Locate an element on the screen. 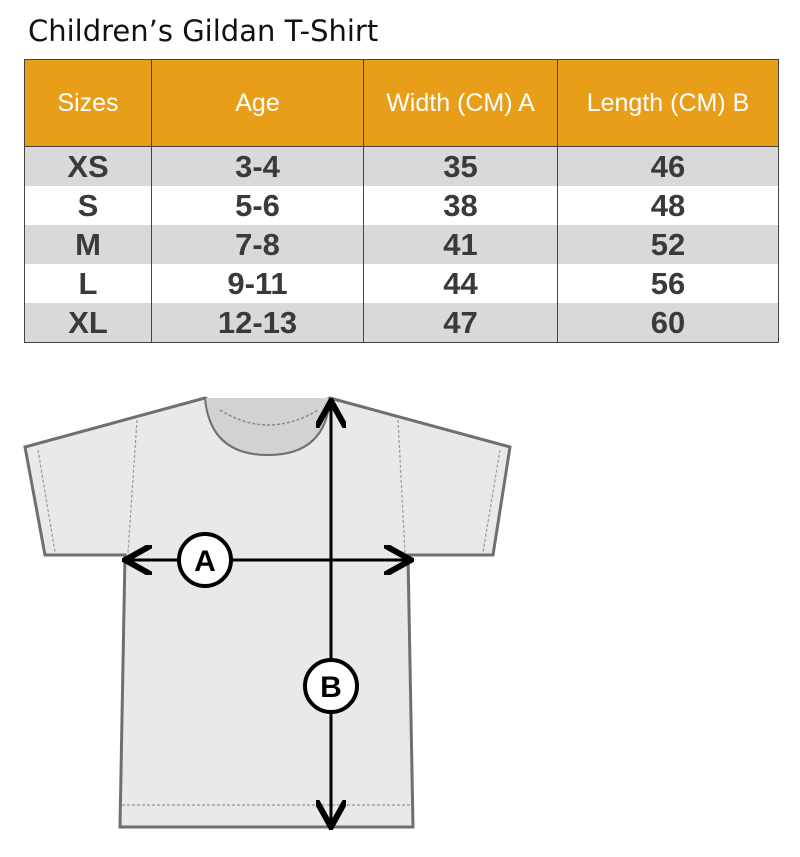 This screenshot has width=800, height=857. size: M is located at coordinates (88, 244).